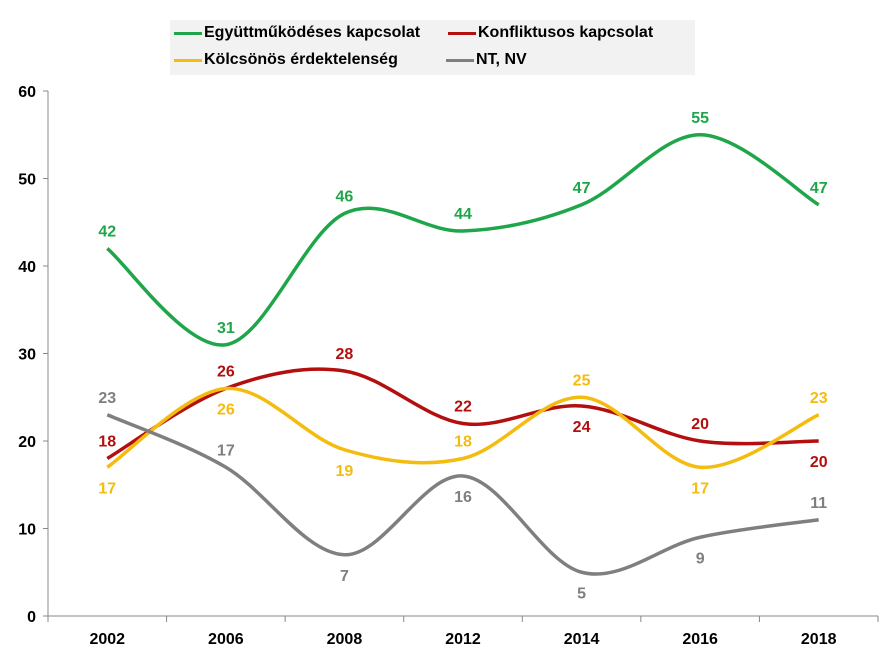 Image resolution: width=891 pixels, height=664 pixels. Describe the element at coordinates (344, 576) in the screenshot. I see `data-label: 7` at that location.